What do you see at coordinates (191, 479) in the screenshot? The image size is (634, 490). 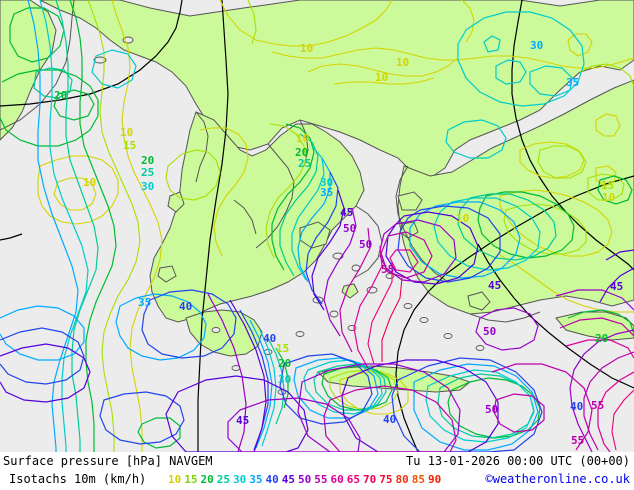 I see `scale-entry-15: 15` at bounding box center [191, 479].